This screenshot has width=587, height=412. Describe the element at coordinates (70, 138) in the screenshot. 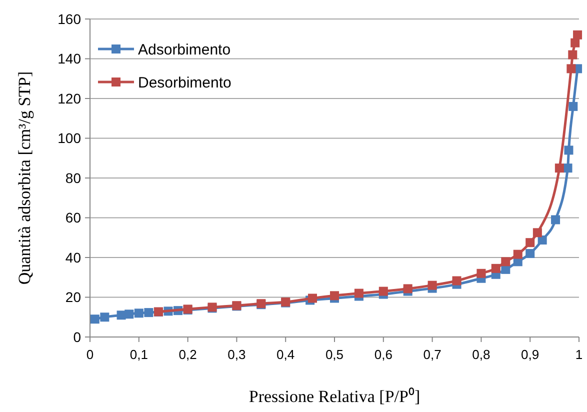

I see `y-tick-label: 100` at that location.